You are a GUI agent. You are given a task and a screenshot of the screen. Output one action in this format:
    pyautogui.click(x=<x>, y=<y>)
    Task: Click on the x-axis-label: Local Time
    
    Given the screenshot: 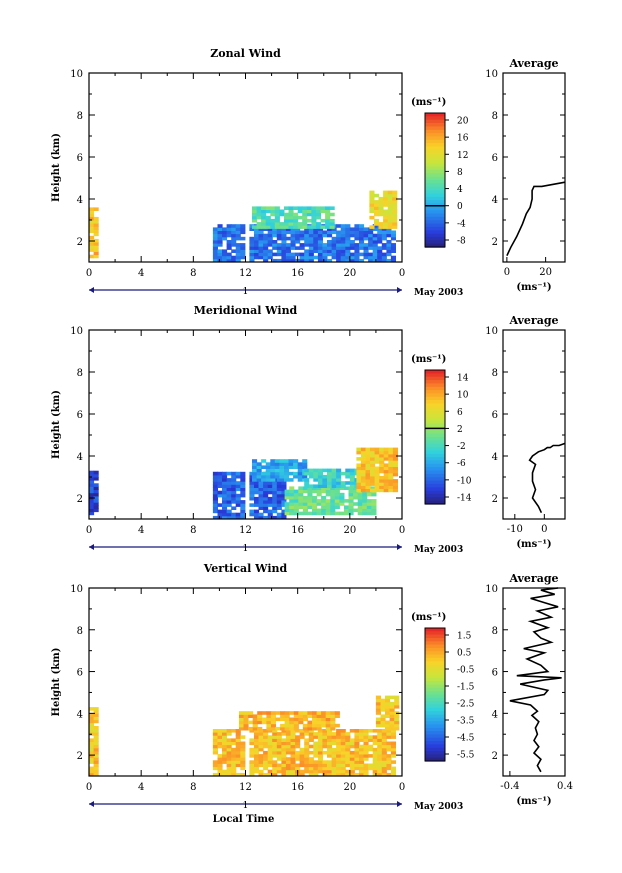 What is the action you would take?
    pyautogui.click(x=244, y=819)
    